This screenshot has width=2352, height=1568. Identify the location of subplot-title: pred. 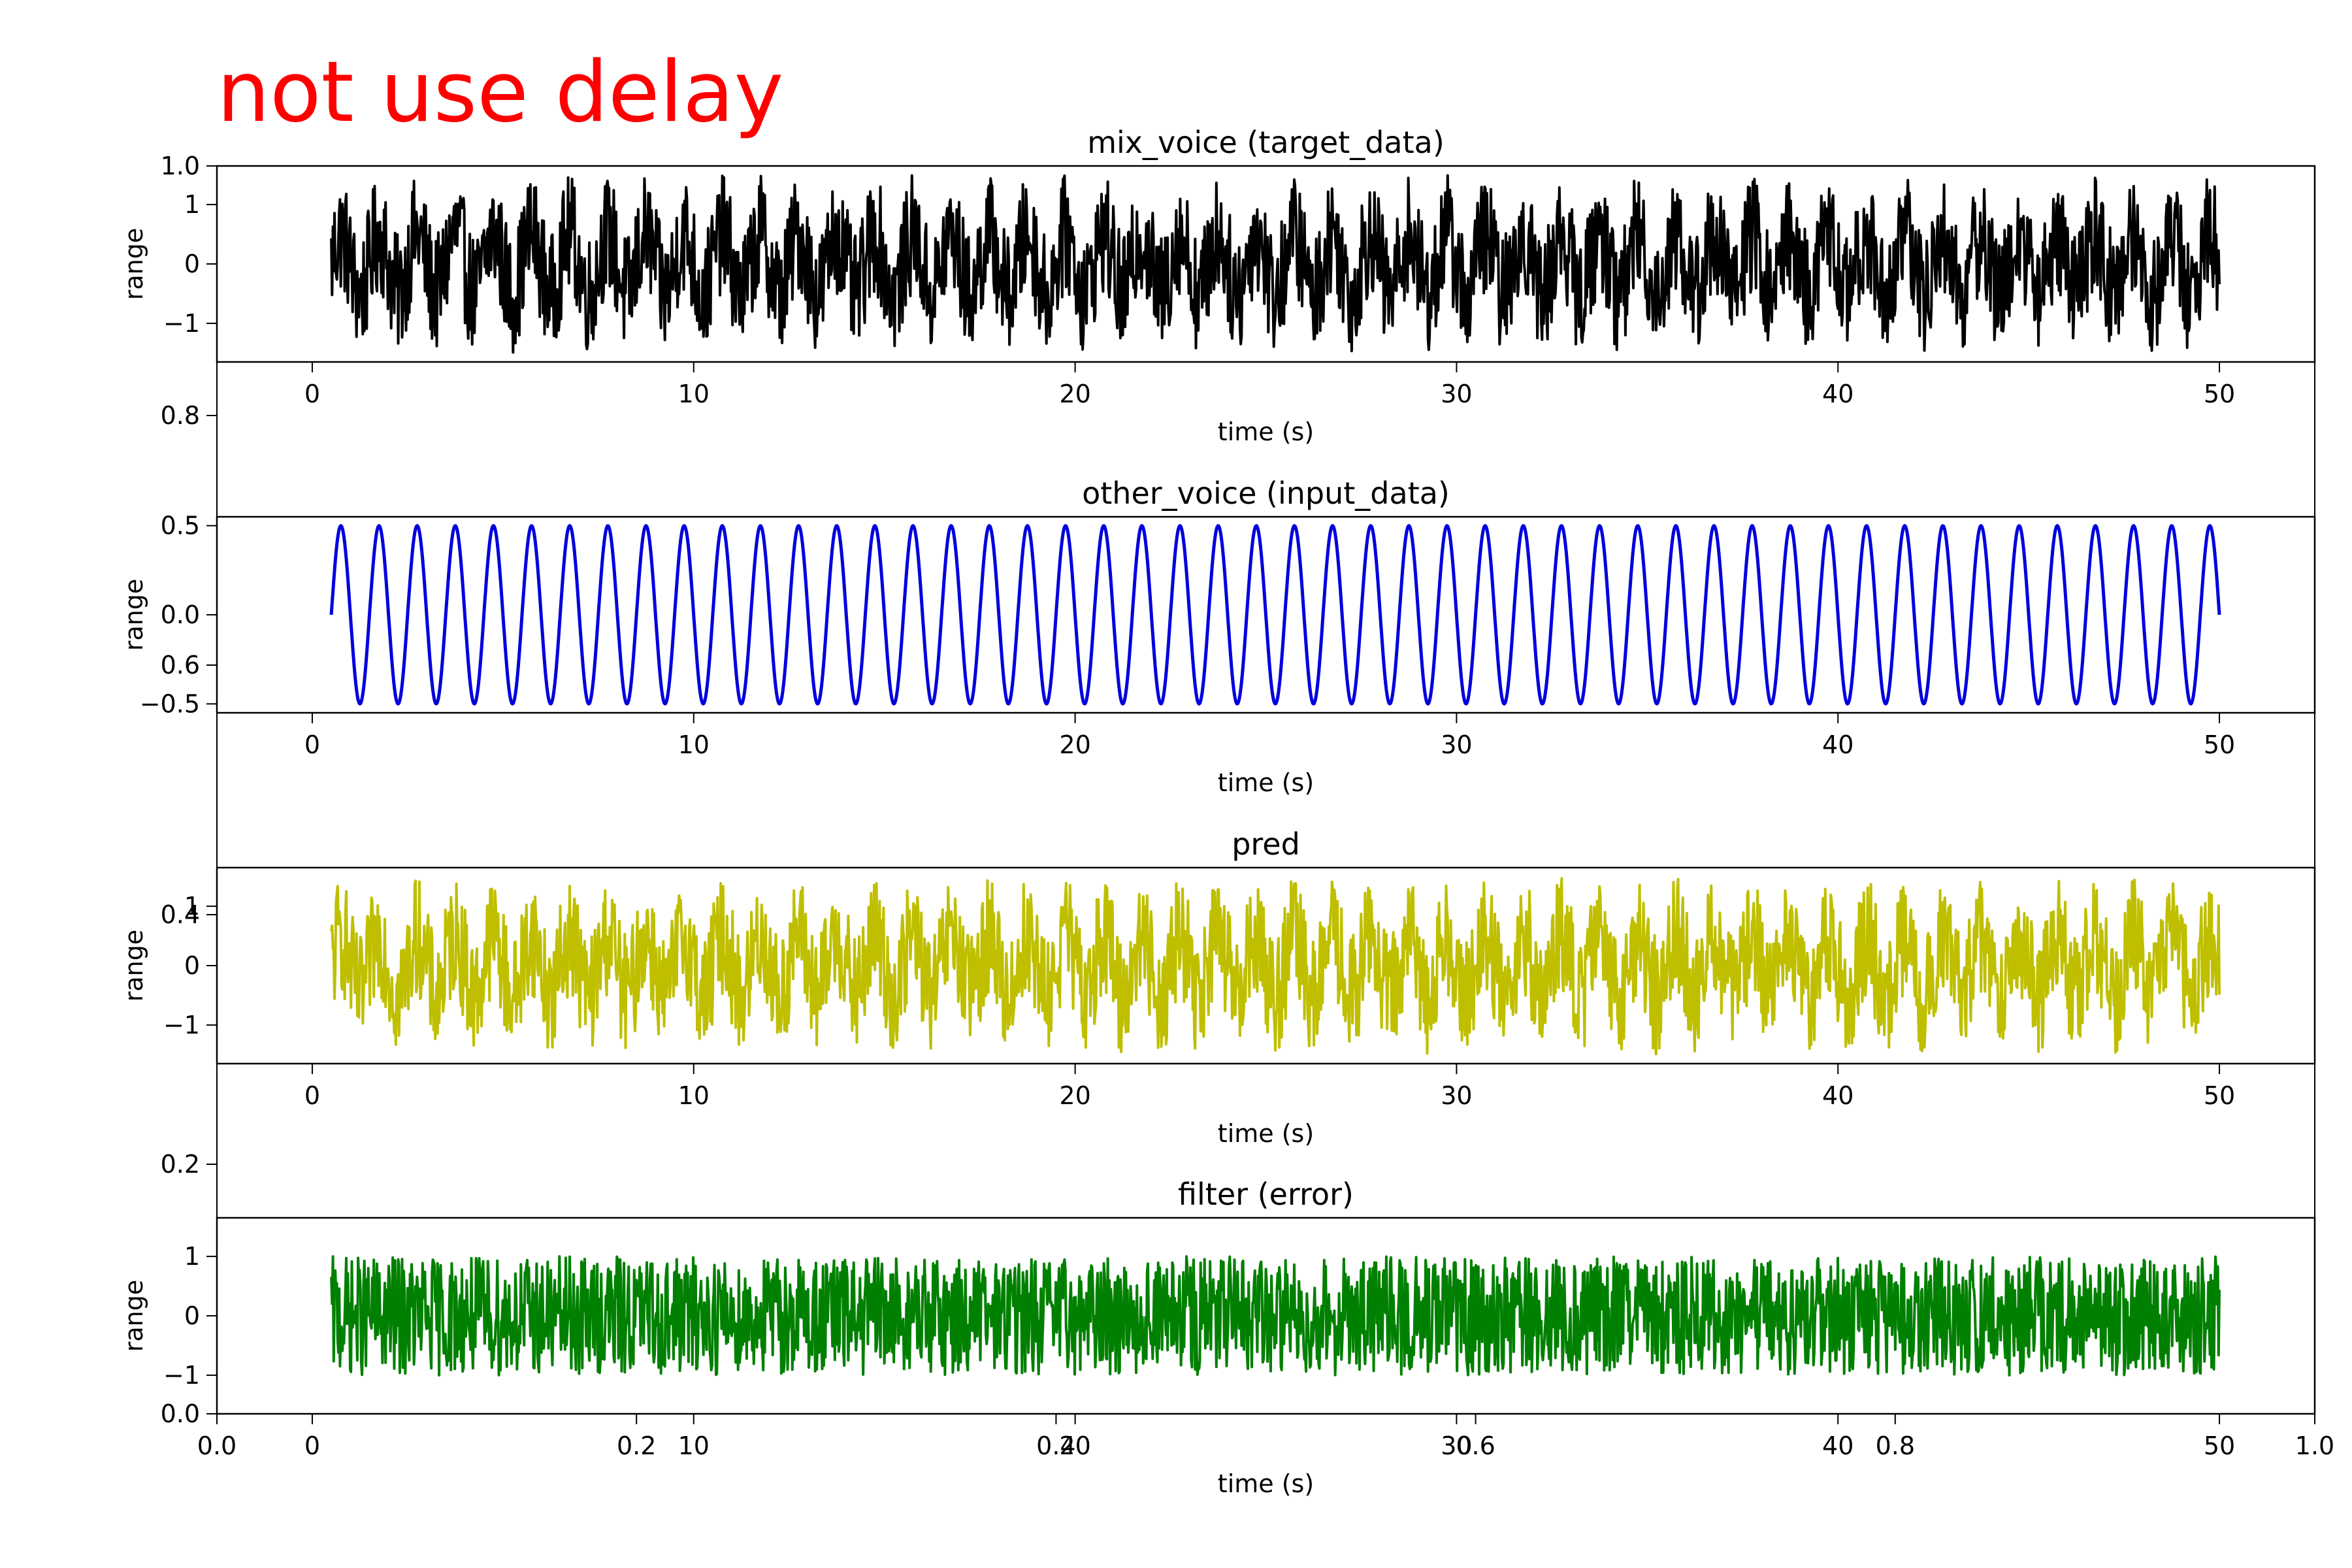
(1266, 844).